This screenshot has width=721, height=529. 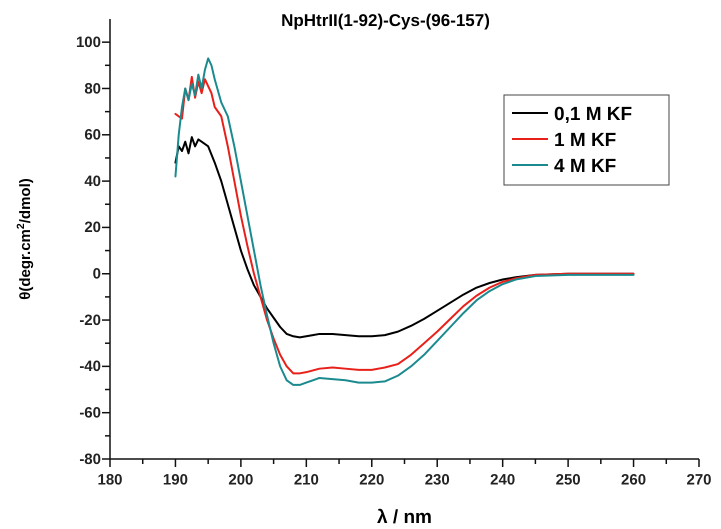 What do you see at coordinates (110, 480) in the screenshot?
I see `x-tick-label: 180` at bounding box center [110, 480].